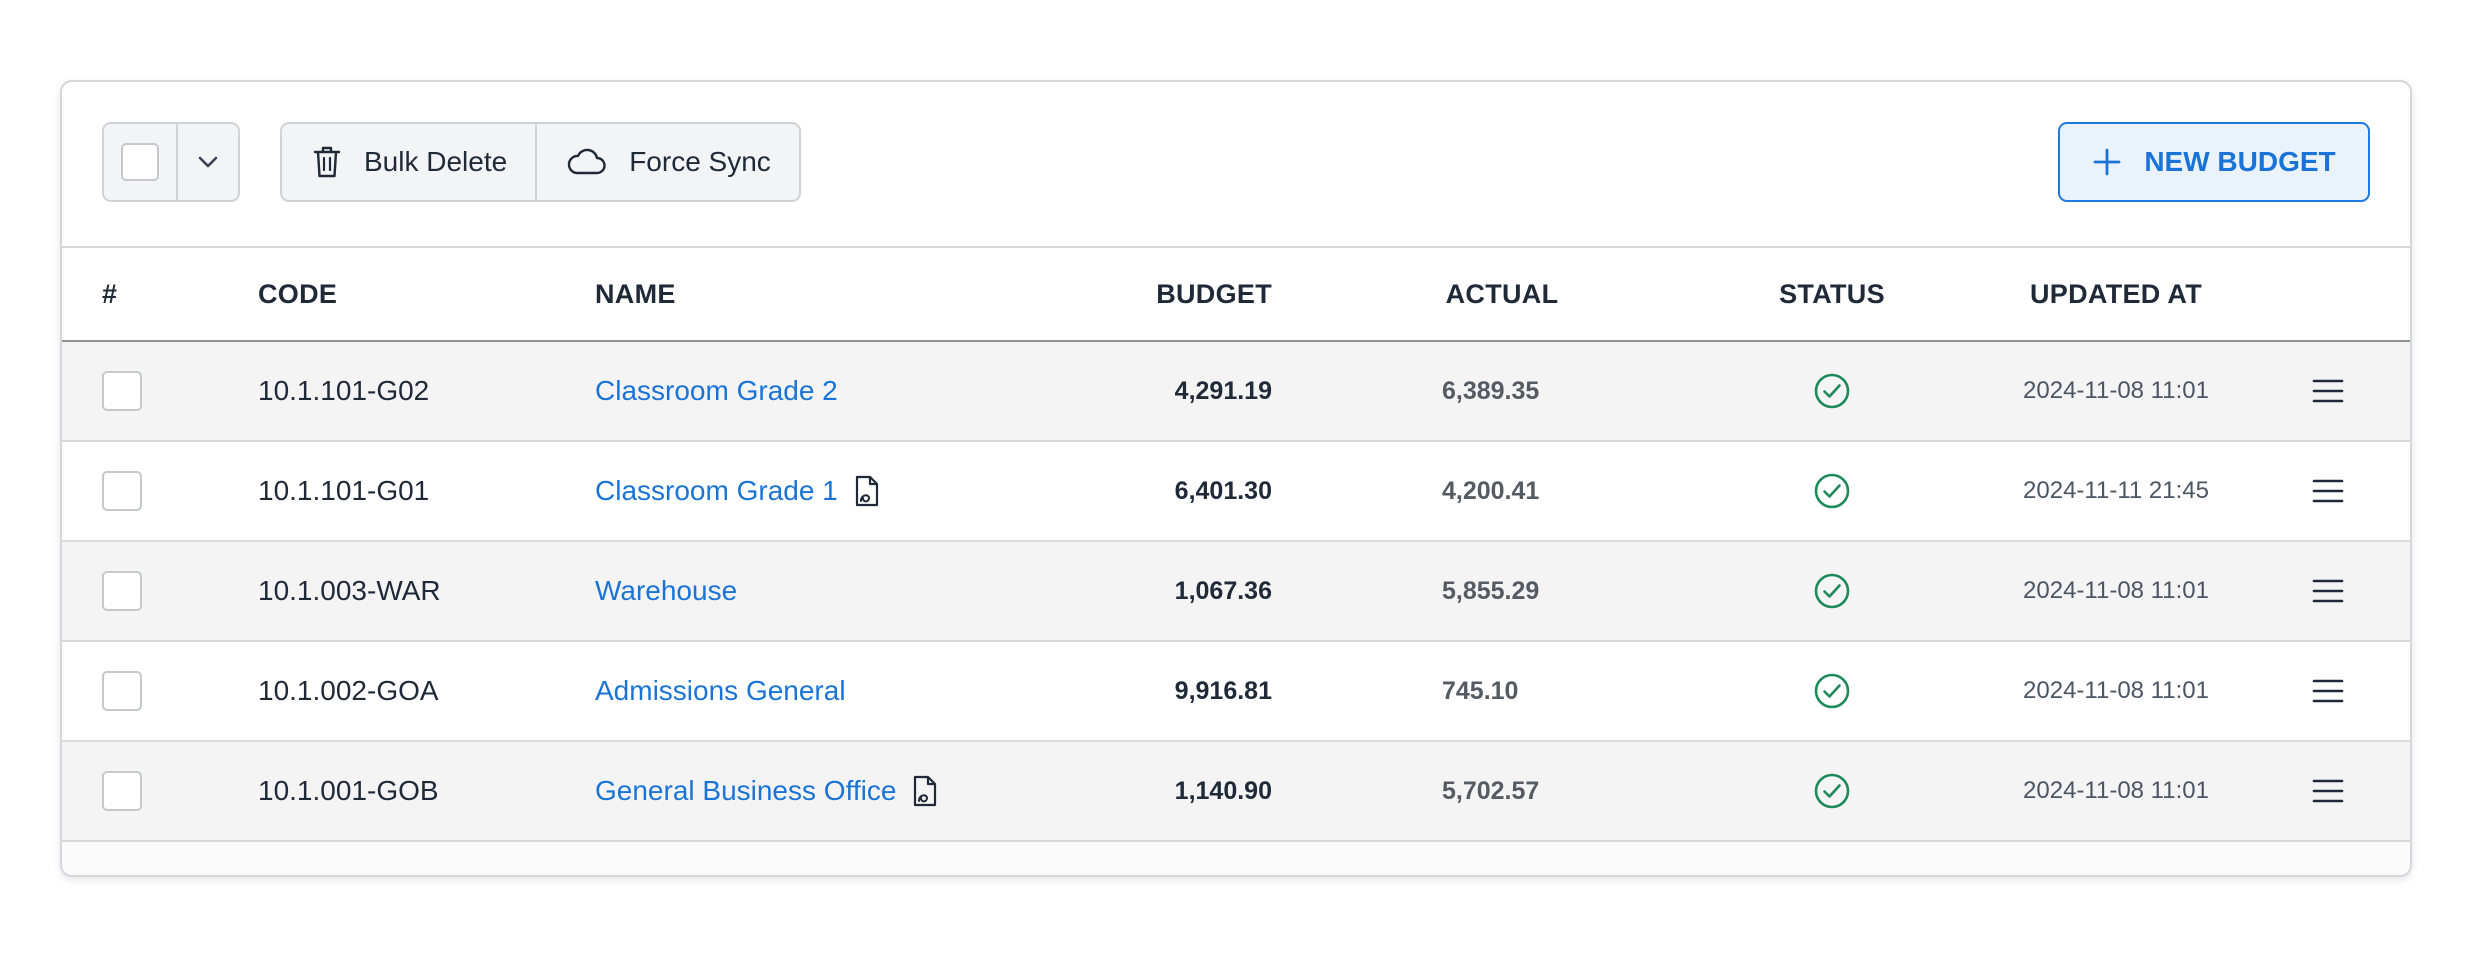 This screenshot has width=2481, height=960. I want to click on row-name-label: Classroom Grade 2, so click(716, 390).